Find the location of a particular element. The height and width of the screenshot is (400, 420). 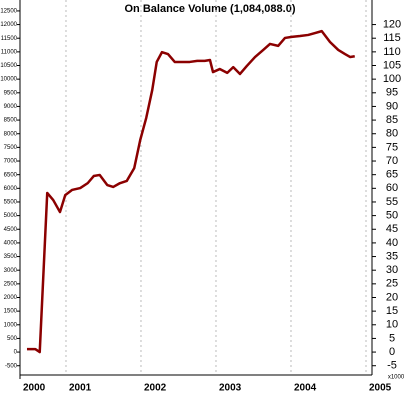

y-tick-label: 40 is located at coordinates (392, 243).